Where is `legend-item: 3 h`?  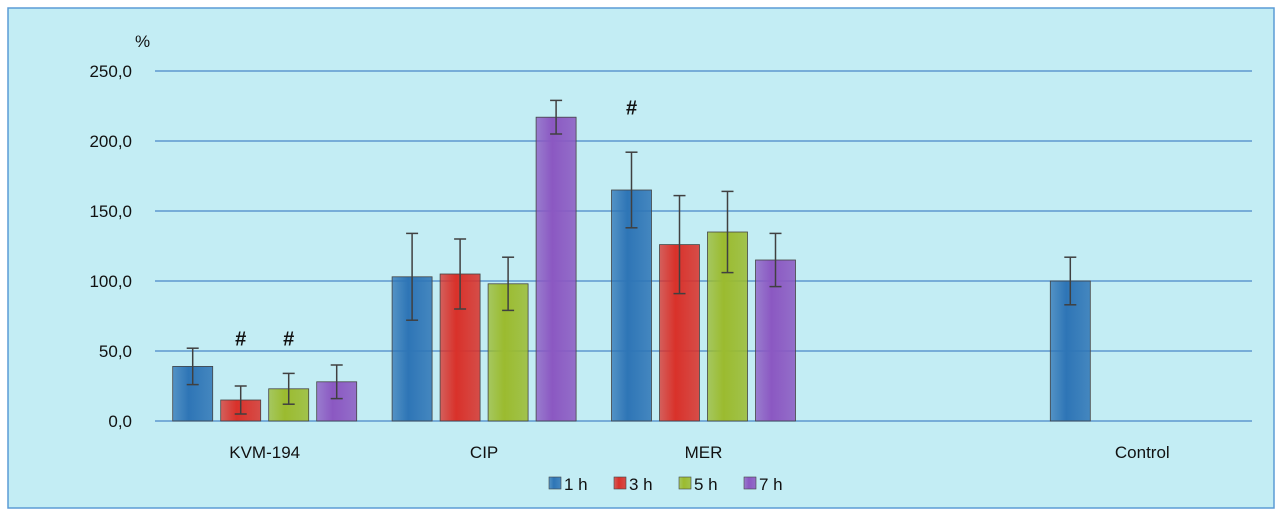
legend-item: 3 h is located at coordinates (633, 484).